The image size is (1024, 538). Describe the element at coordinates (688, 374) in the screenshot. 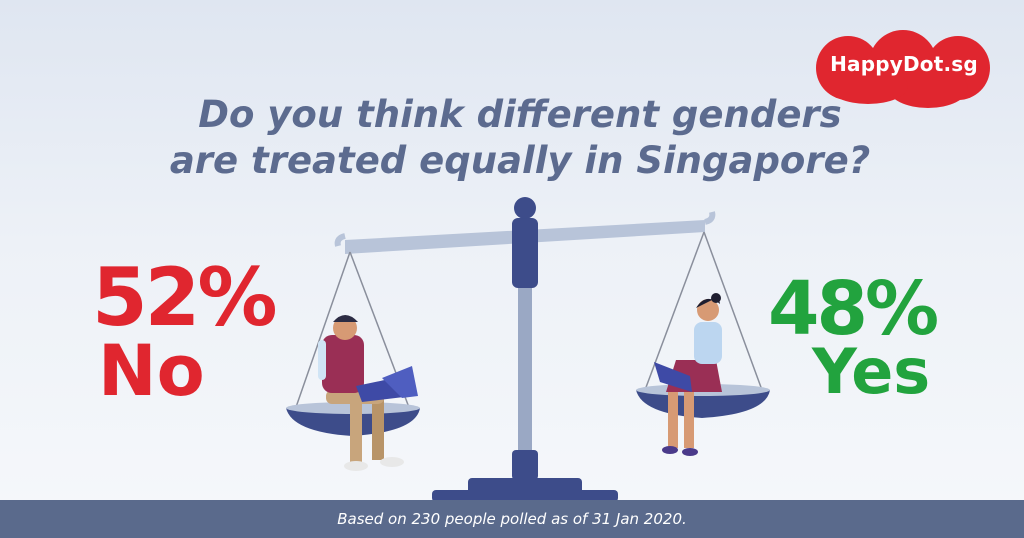

I see `woman-with-laptop-icon` at that location.